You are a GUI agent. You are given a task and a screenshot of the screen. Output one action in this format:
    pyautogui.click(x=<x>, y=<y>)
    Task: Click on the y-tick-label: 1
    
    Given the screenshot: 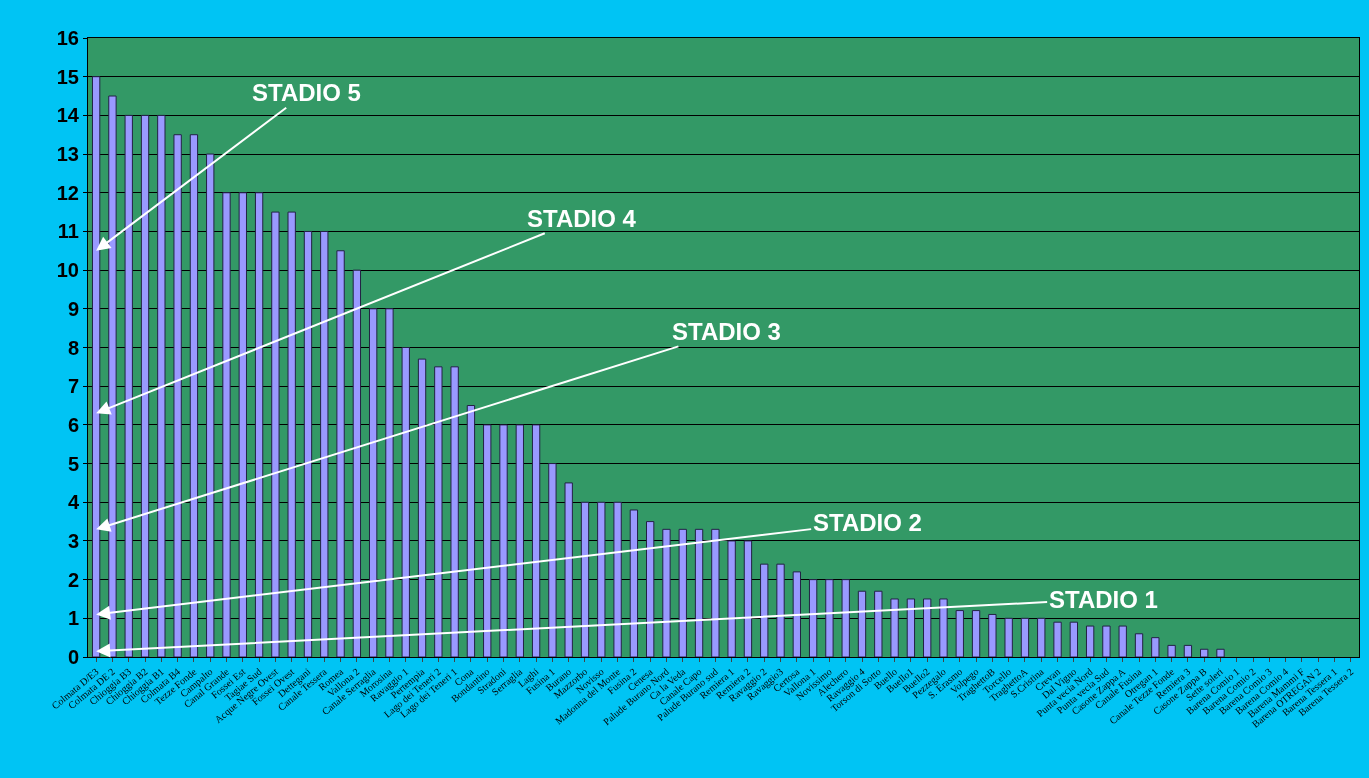 What is the action you would take?
    pyautogui.click(x=73, y=618)
    